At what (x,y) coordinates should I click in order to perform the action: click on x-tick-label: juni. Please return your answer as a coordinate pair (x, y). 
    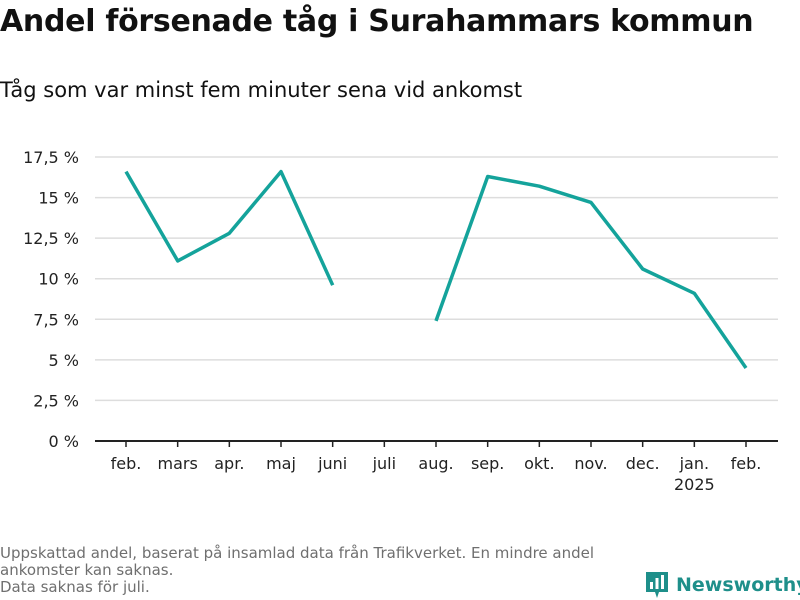
    Looking at the image, I should click on (332, 463).